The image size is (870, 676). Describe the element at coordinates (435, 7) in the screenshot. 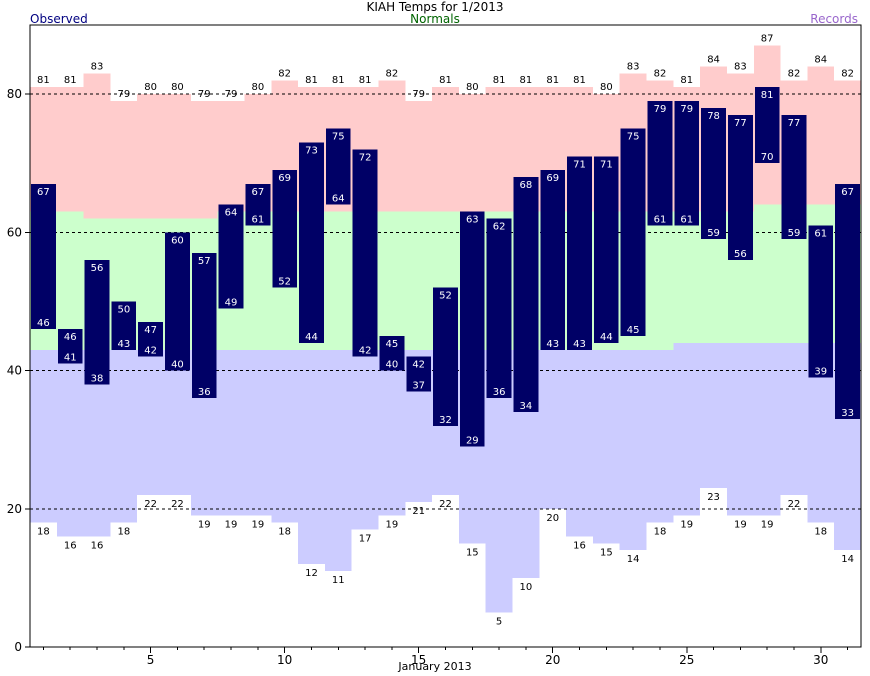

I see `chart-title: KIAH Temps for 1/2013` at that location.